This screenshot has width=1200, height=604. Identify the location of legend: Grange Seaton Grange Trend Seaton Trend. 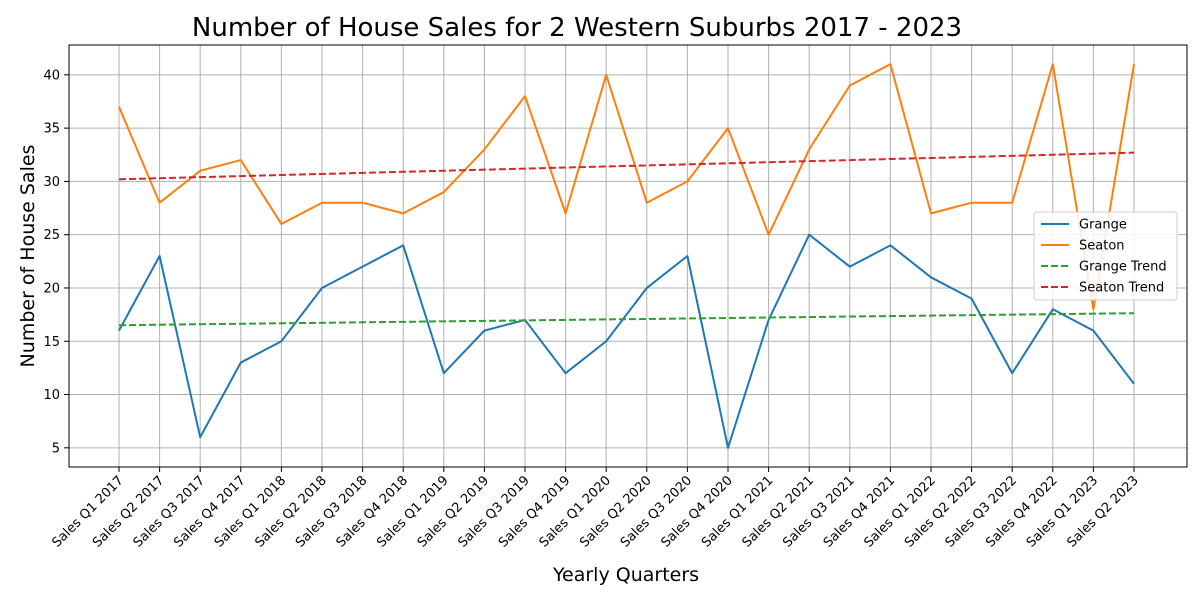
(1105, 256).